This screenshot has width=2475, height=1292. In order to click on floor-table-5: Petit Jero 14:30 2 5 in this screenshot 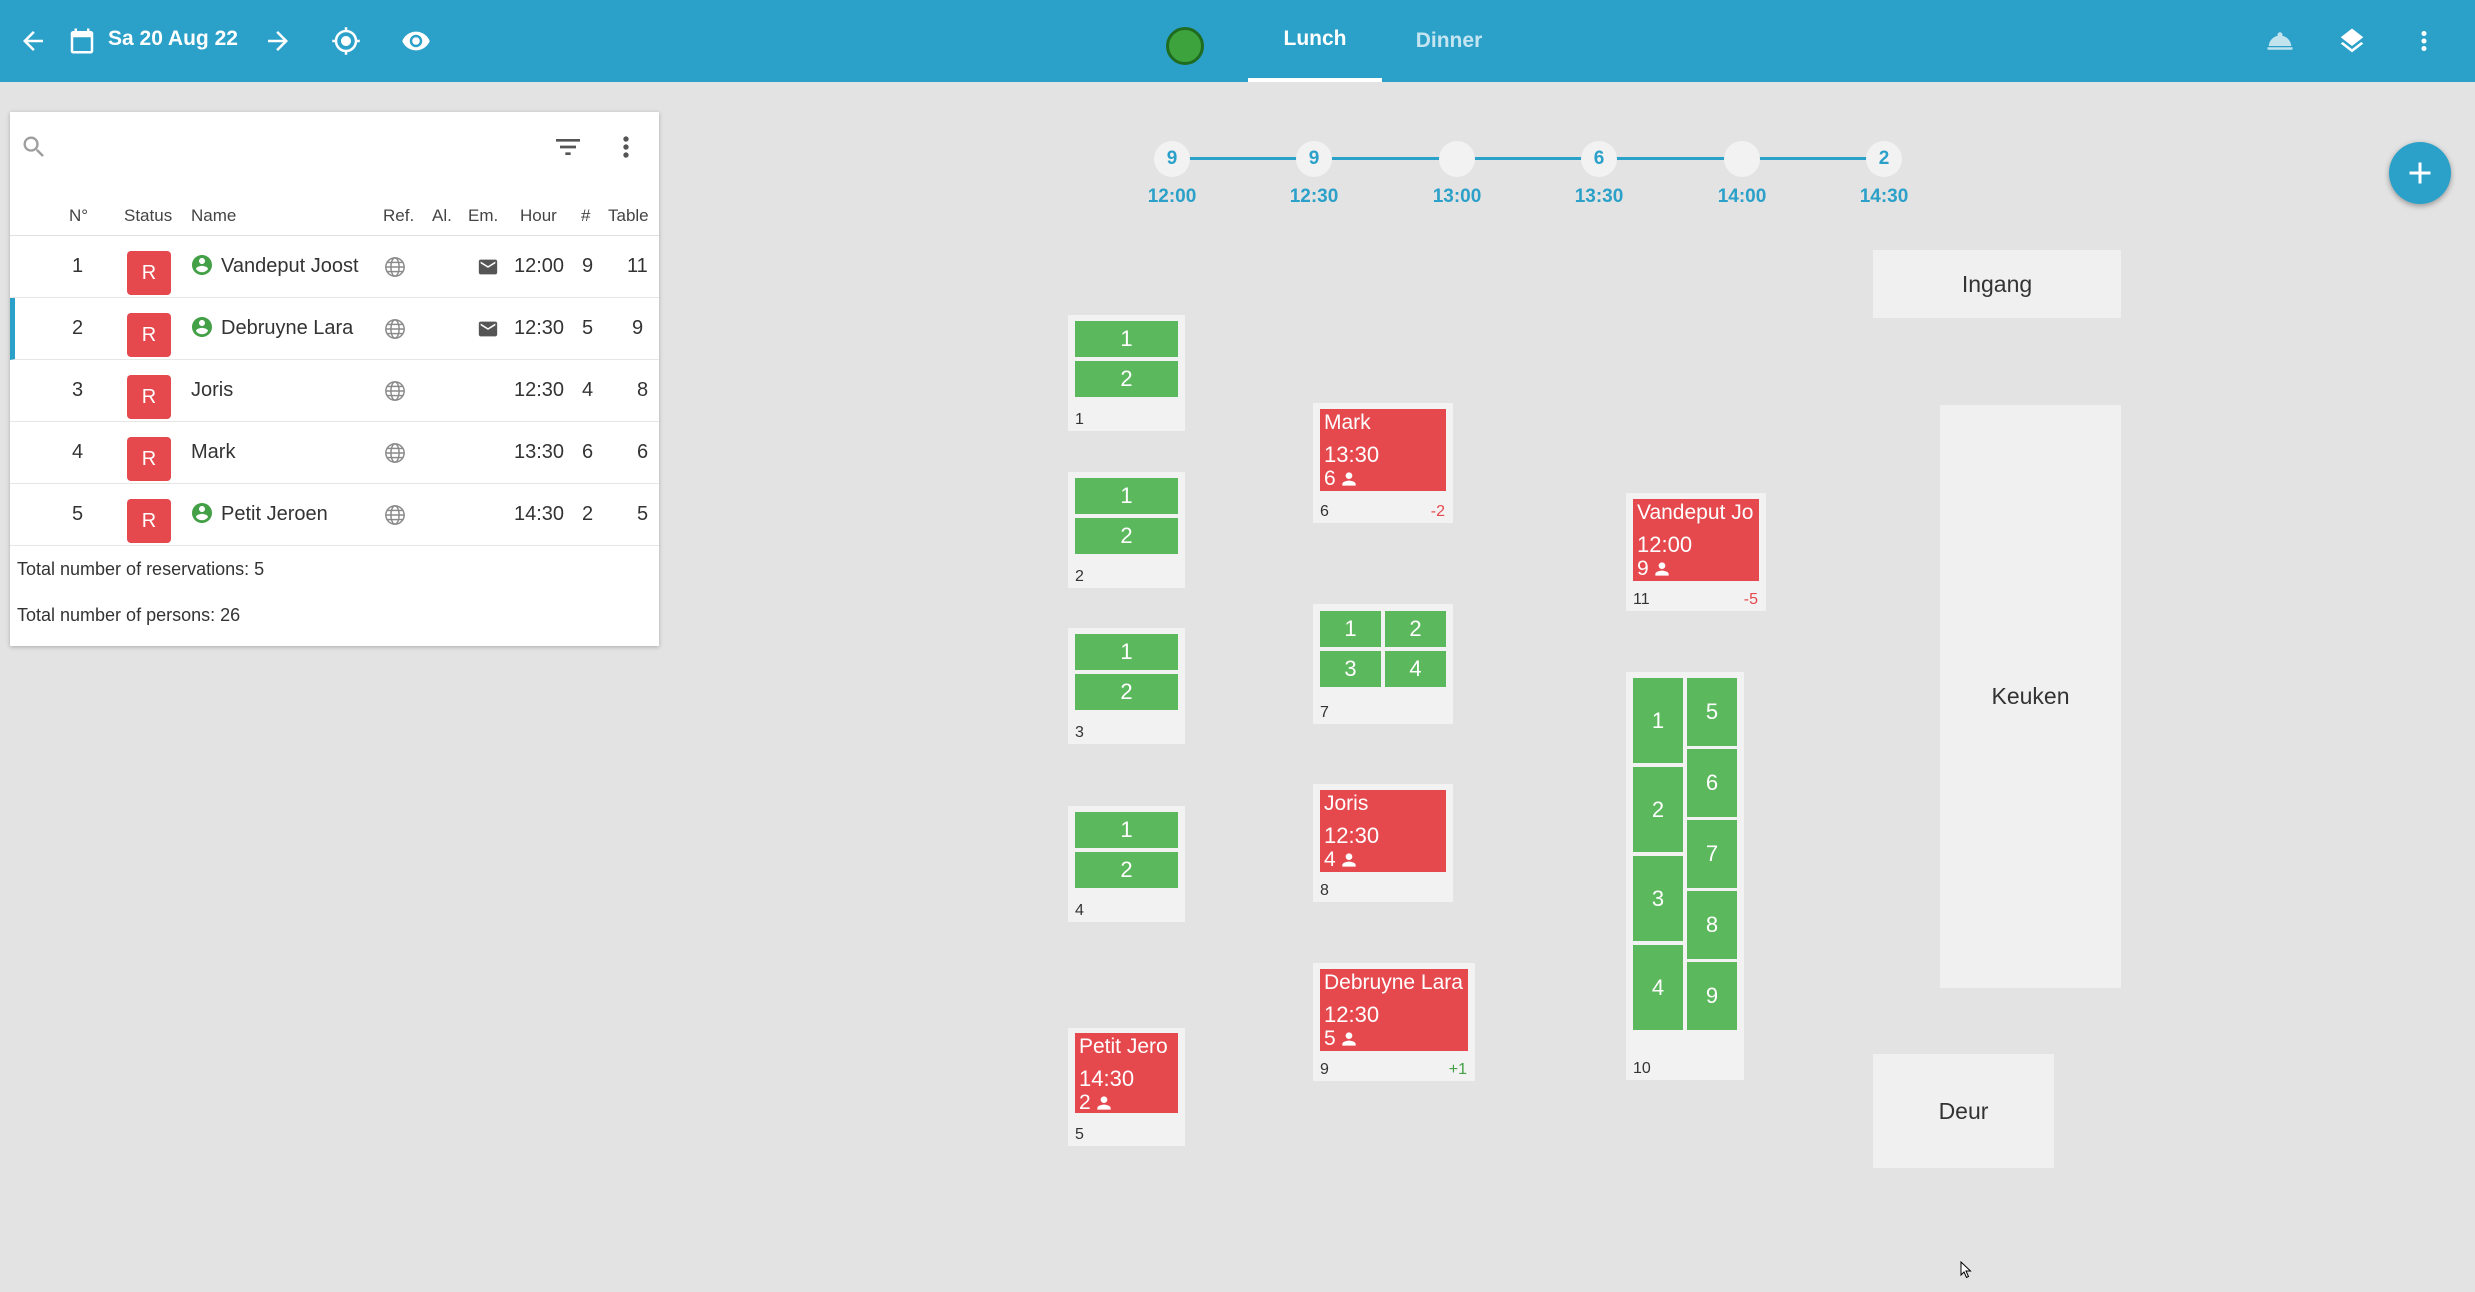, I will do `click(1126, 1087)`.